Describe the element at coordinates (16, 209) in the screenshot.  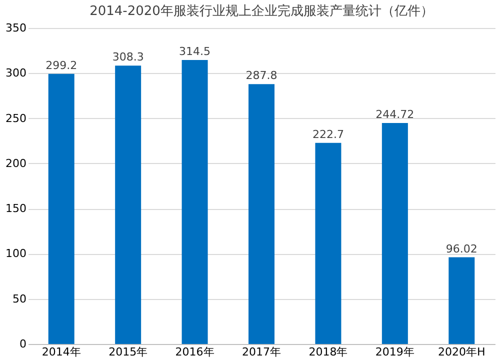
I see `y-tick-label: 150` at that location.